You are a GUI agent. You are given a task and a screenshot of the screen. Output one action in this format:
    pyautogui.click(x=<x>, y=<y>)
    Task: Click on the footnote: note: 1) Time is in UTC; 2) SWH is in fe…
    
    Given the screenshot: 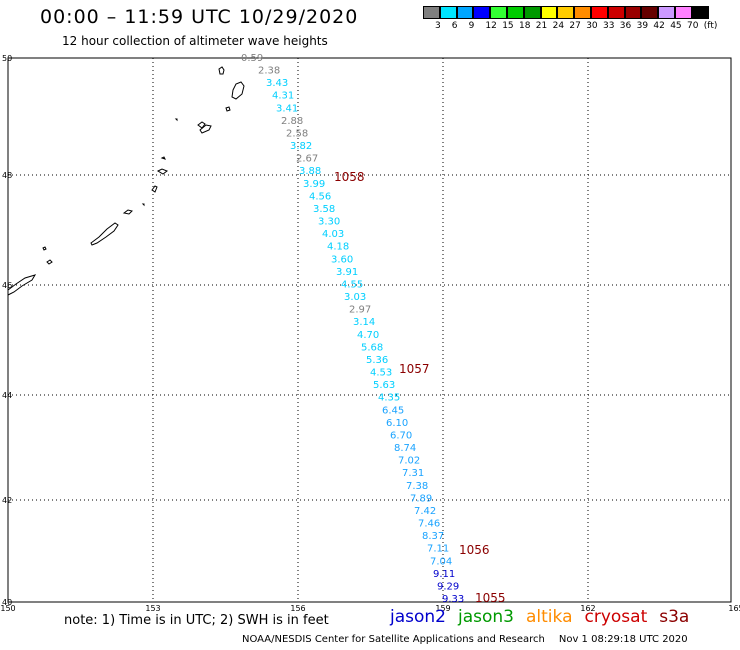 What is the action you would take?
    pyautogui.click(x=196, y=620)
    